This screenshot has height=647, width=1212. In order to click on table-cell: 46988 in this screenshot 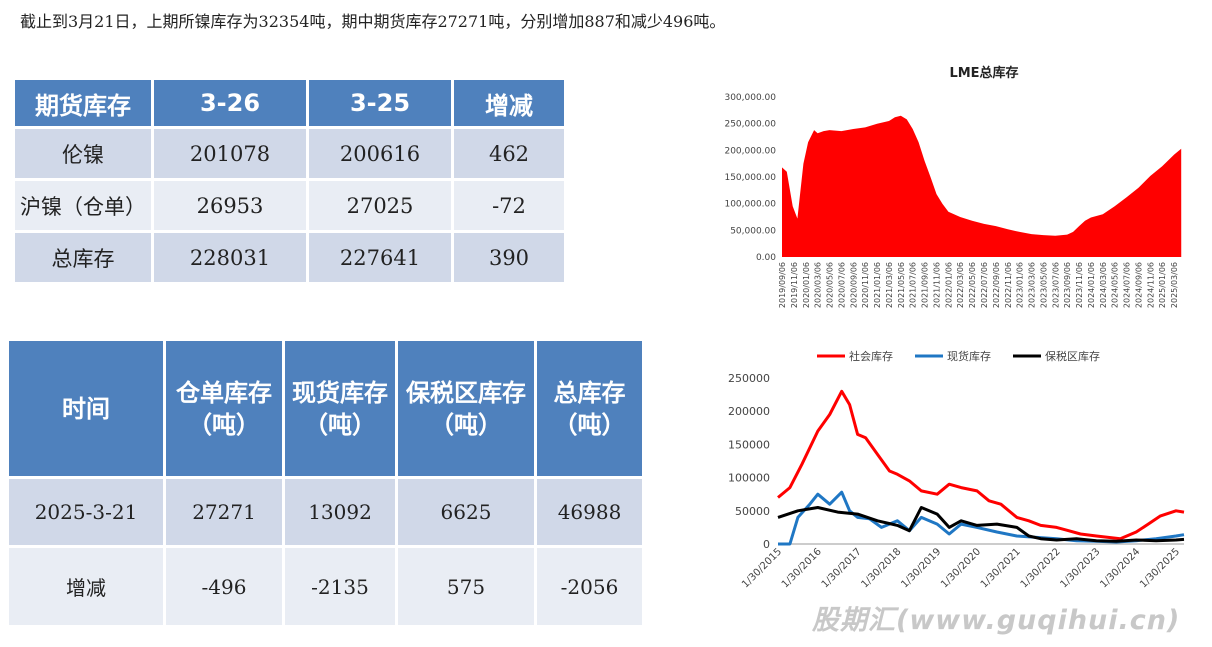, I will do `click(589, 512)`.